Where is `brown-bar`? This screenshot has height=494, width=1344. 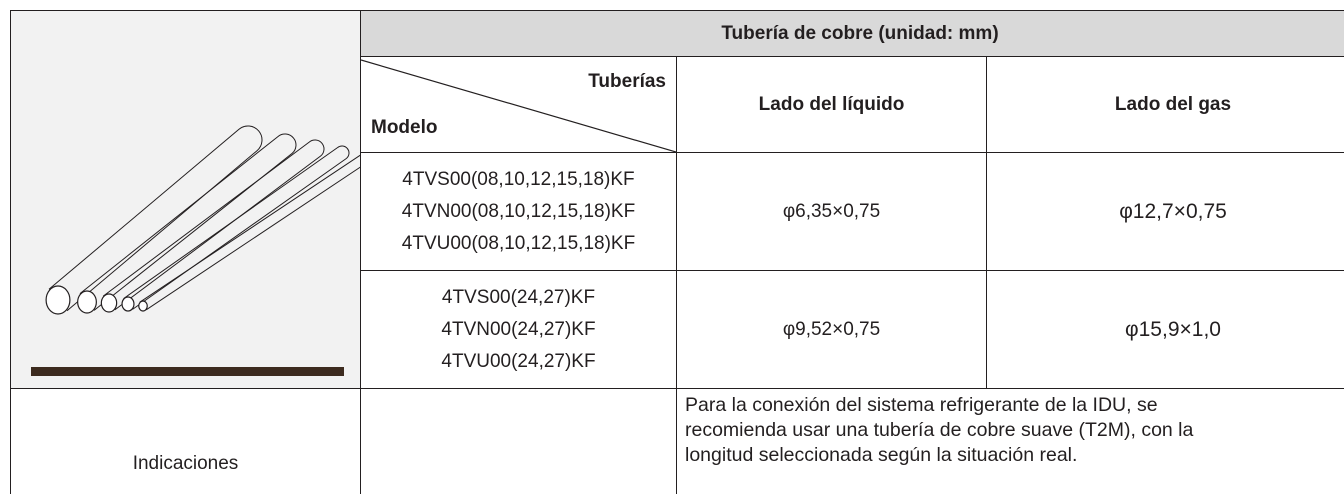 brown-bar is located at coordinates (187, 371).